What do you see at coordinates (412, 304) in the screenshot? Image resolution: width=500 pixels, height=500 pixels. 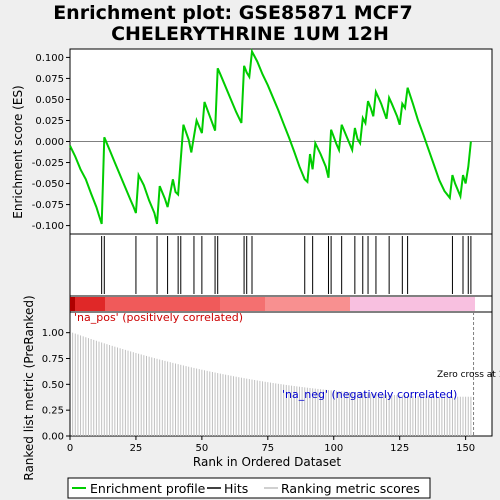 I see `band-segment-pink` at bounding box center [412, 304].